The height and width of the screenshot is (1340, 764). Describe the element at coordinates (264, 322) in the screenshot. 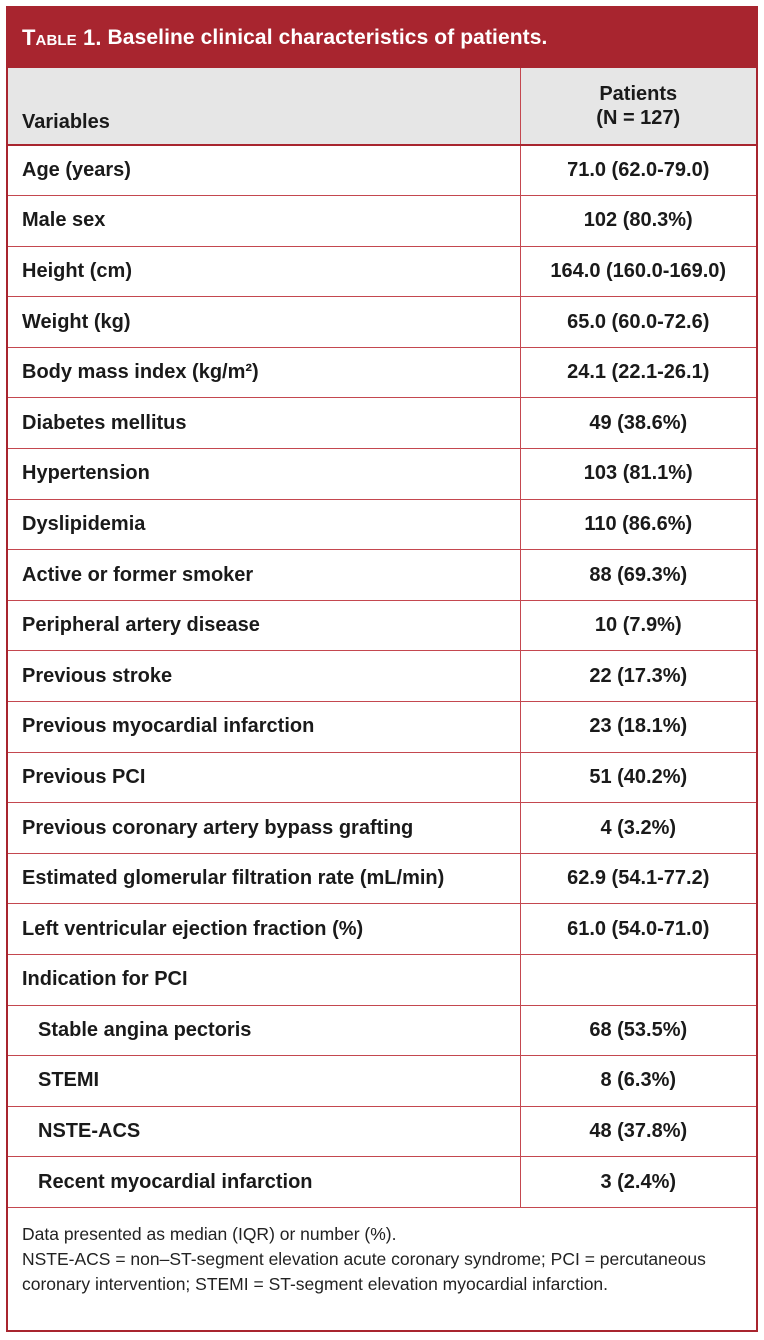

I see `row-variable: Weight (kg)` at that location.